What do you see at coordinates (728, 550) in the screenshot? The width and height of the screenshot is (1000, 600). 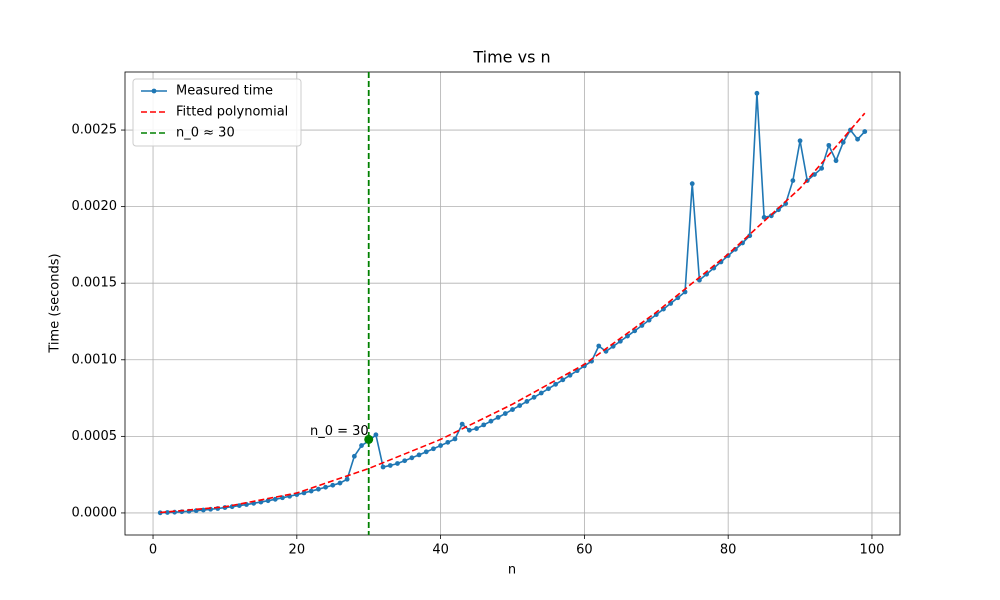 I see `x-tick-label: 80` at bounding box center [728, 550].